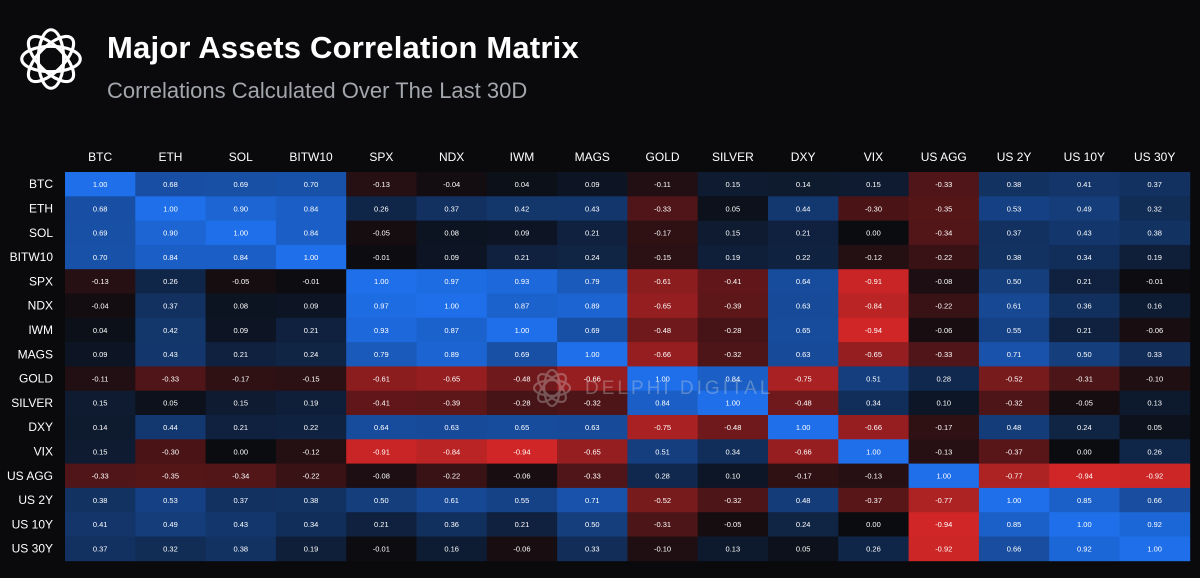  I want to click on heatmap-cell-value: -0.66, so click(803, 451).